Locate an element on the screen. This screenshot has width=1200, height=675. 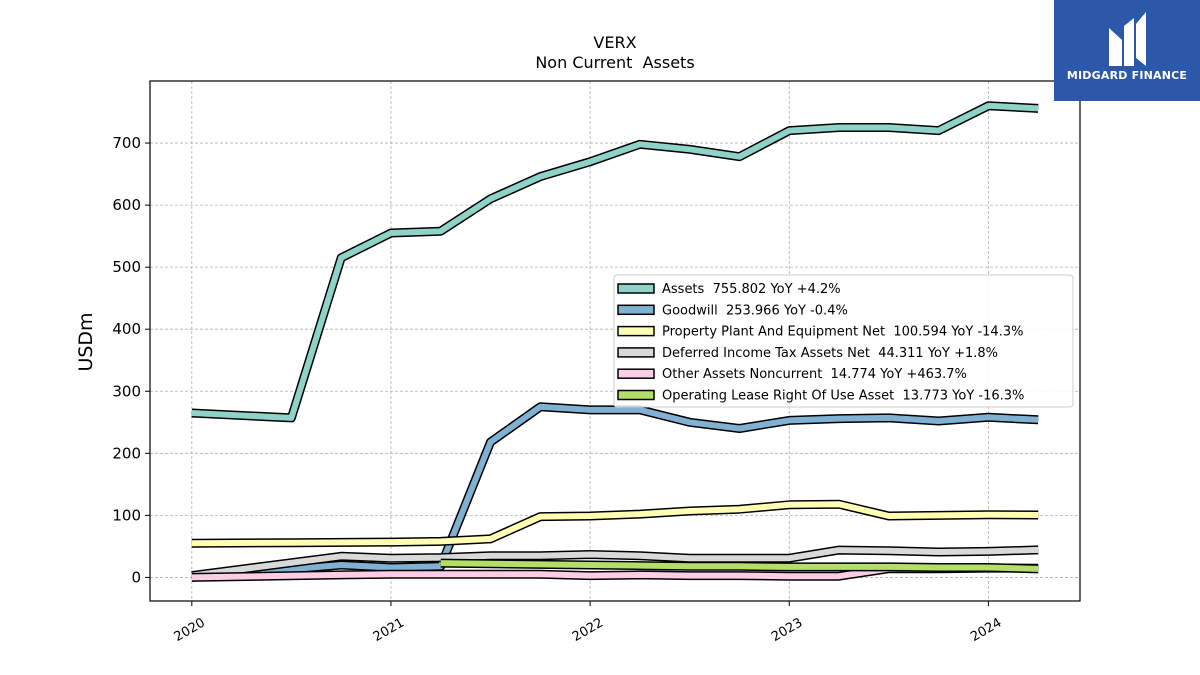
midgard-logo-icon is located at coordinates (1127, 39).